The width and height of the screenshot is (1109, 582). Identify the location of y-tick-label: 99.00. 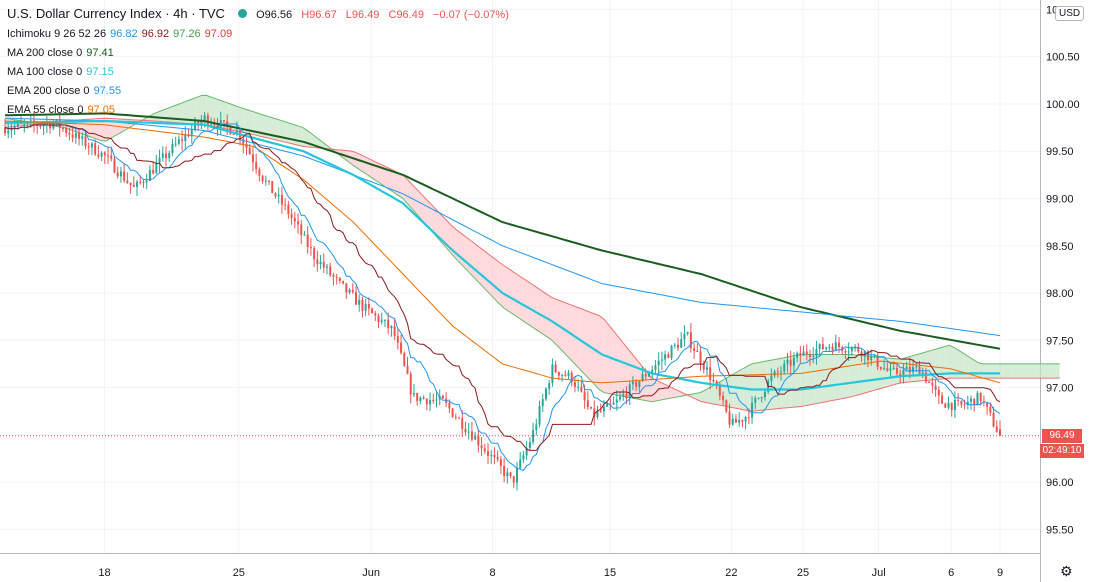
(1060, 200).